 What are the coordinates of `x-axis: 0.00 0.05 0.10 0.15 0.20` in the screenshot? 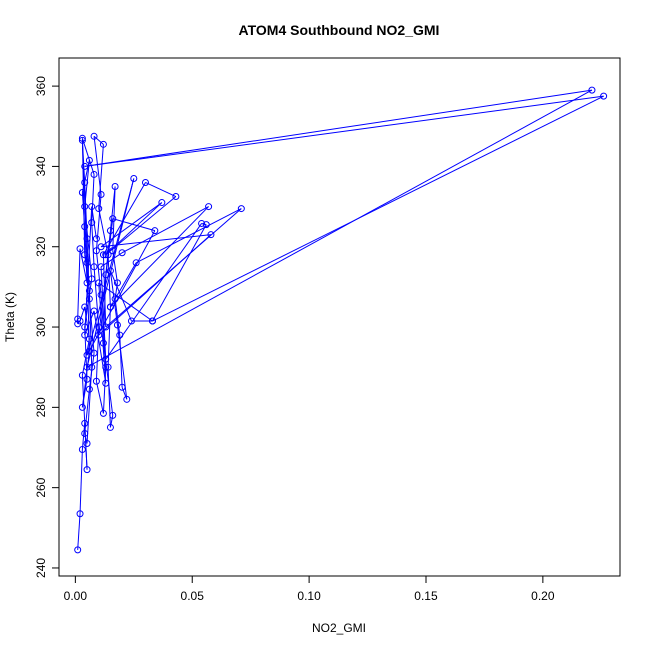 It's located at (309, 589).